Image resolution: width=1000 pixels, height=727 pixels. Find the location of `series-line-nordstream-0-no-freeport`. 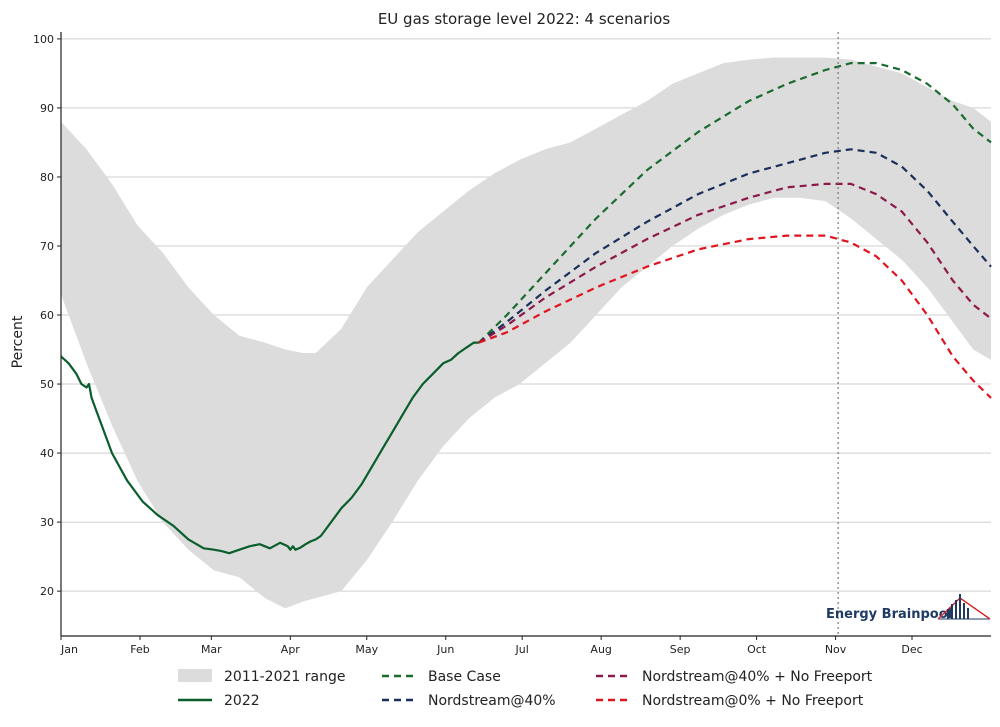

series-line-nordstream-0-no-freeport is located at coordinates (735, 316).